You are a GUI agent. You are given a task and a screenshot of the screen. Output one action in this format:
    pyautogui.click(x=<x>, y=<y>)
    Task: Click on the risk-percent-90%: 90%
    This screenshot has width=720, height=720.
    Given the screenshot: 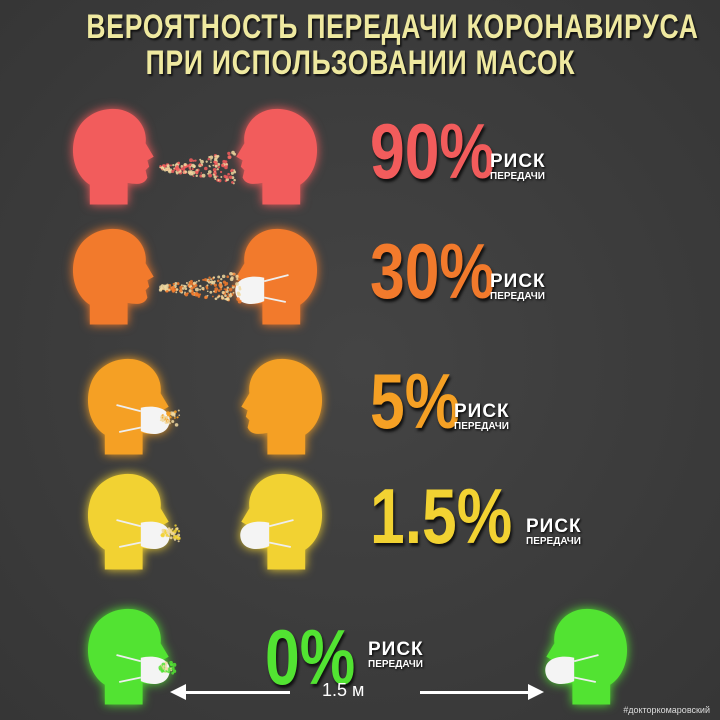 What is the action you would take?
    pyautogui.click(x=432, y=151)
    